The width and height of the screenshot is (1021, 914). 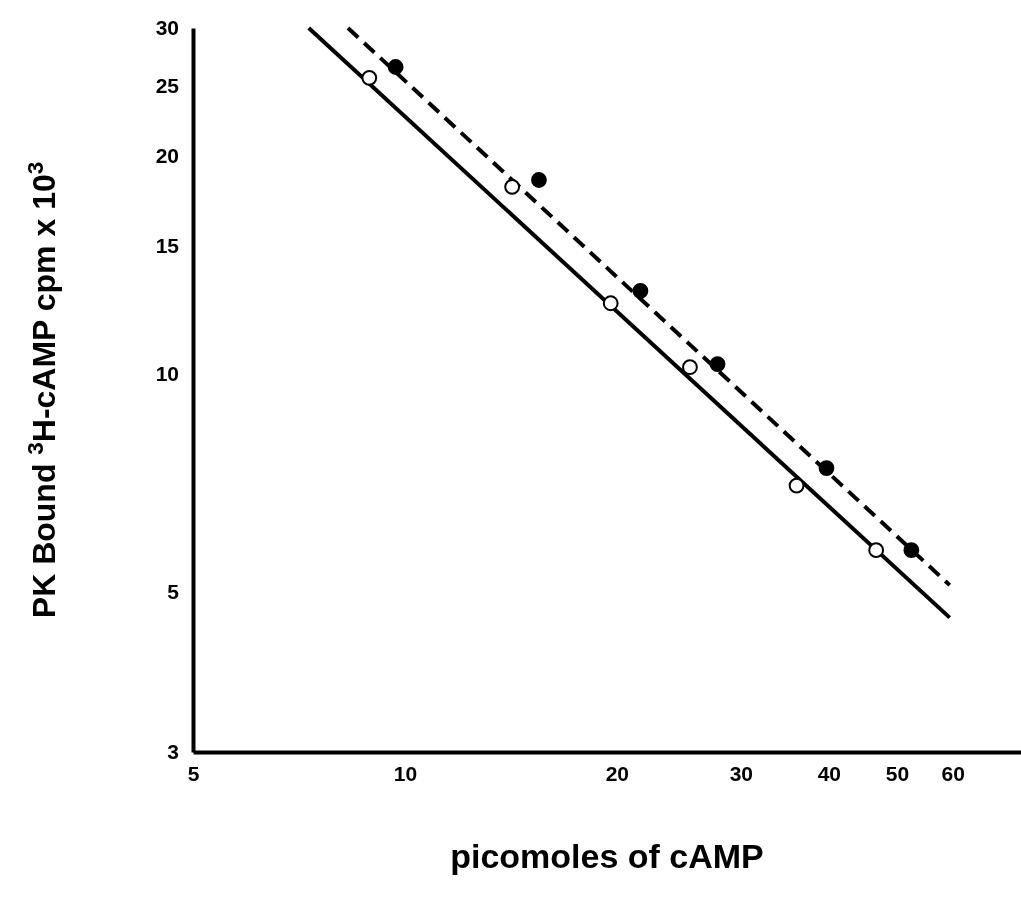 What do you see at coordinates (897, 773) in the screenshot?
I see `x-tick-label: 50` at bounding box center [897, 773].